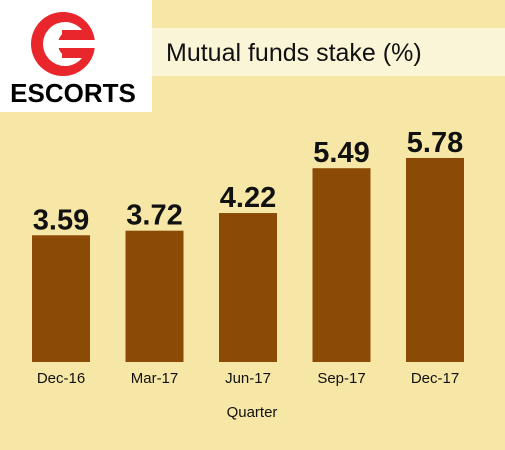  I want to click on value-label-dec-17: 5.78, so click(435, 143).